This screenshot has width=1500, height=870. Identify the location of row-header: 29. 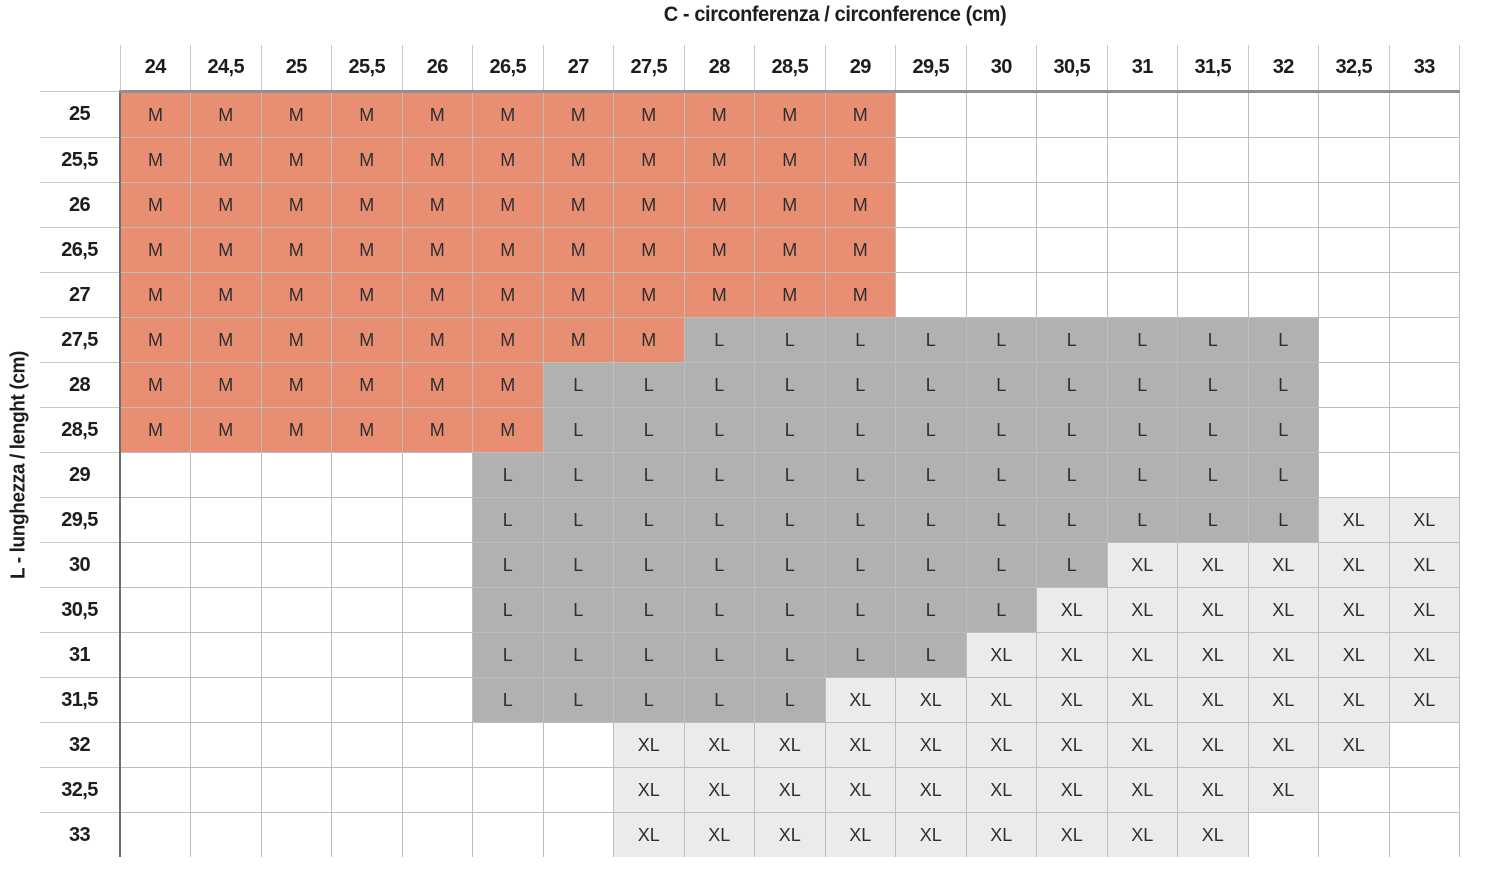
(80, 475).